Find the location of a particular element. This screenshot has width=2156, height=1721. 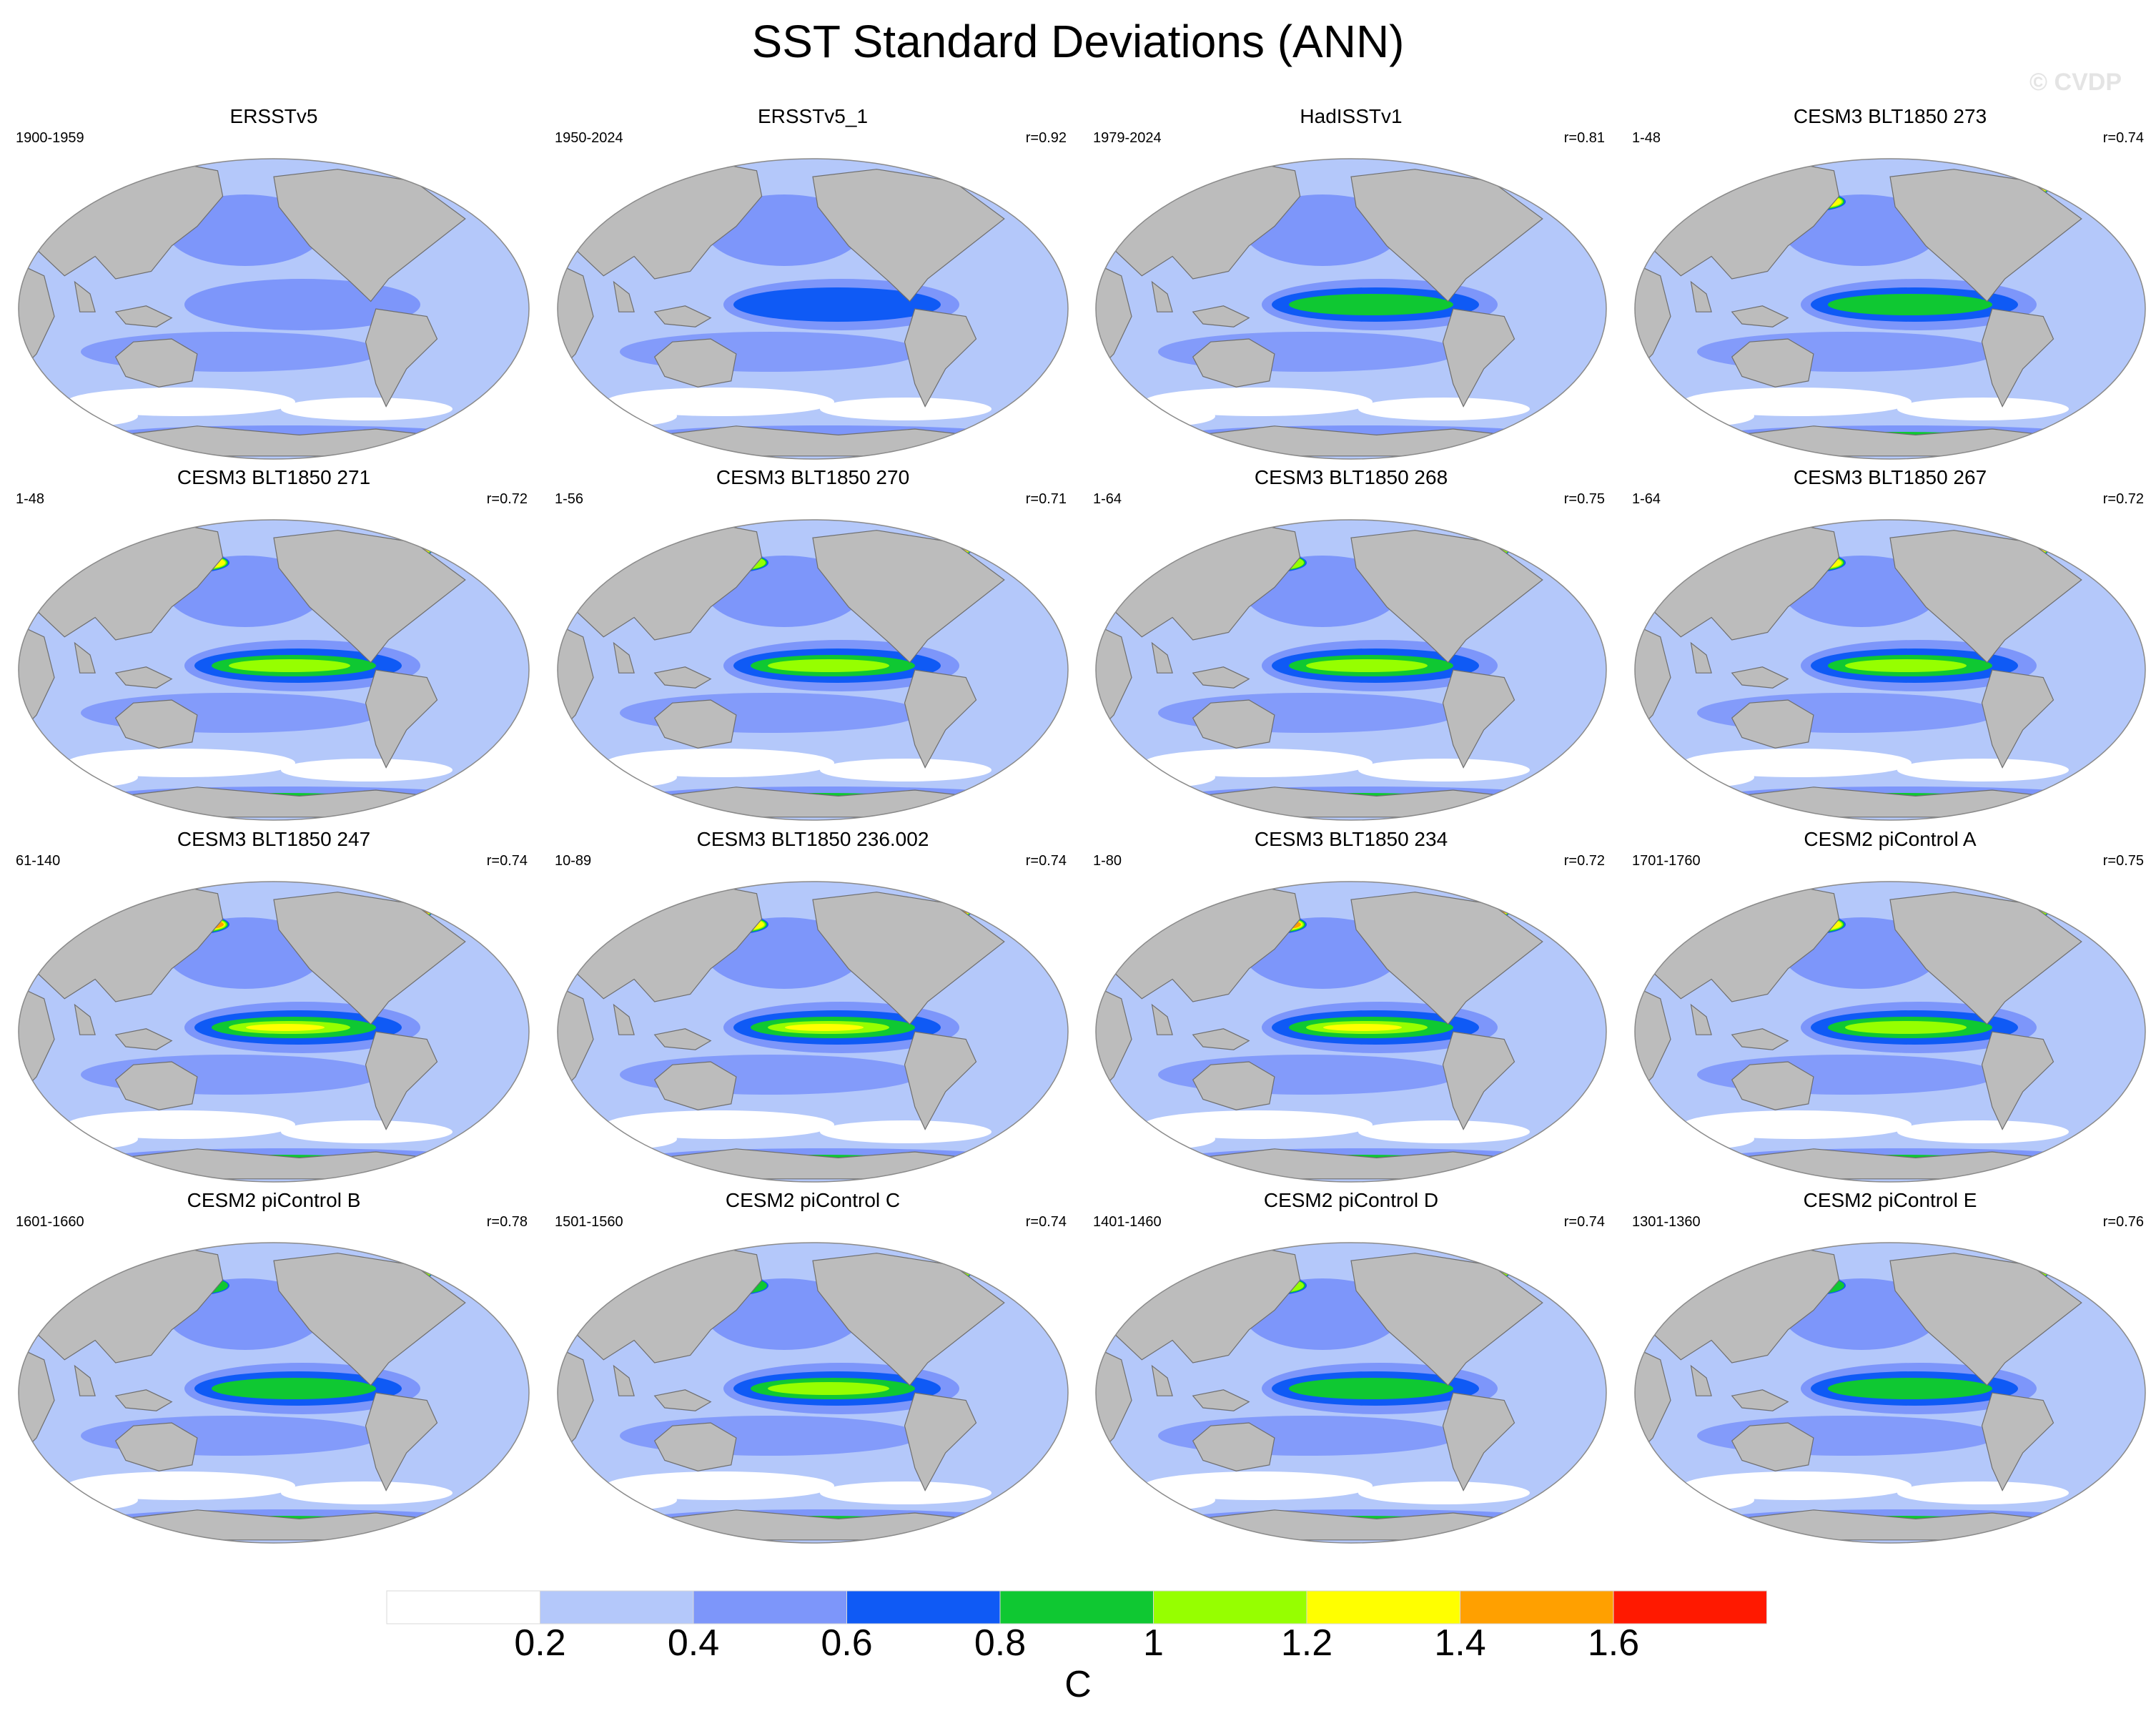

panel-correlation: r=0.74 is located at coordinates (1046, 861).